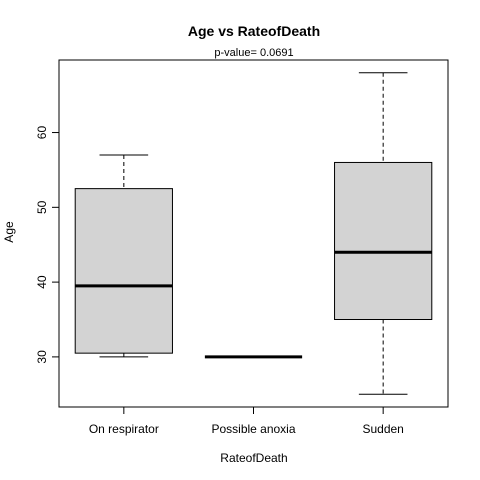  What do you see at coordinates (382, 429) in the screenshot?
I see `x-tick-label: Sudden` at bounding box center [382, 429].